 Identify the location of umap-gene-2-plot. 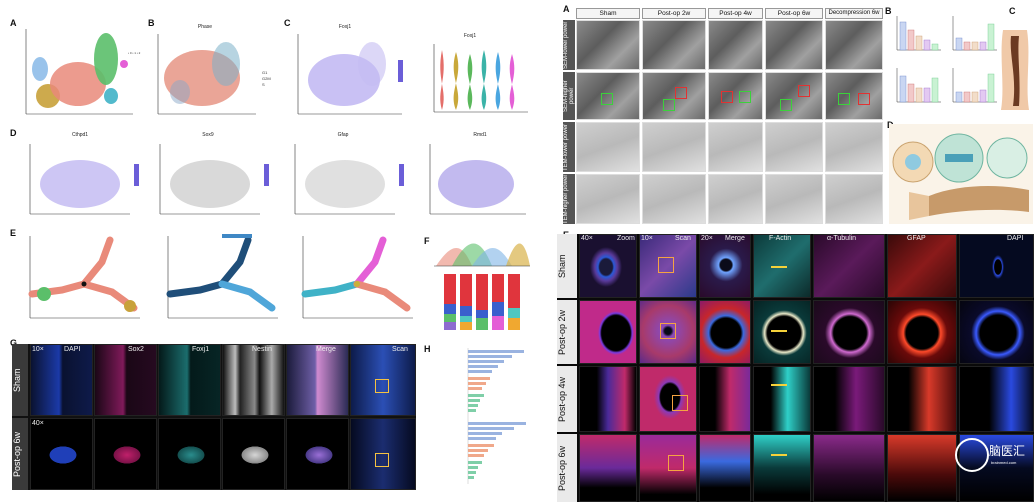
(214, 179).